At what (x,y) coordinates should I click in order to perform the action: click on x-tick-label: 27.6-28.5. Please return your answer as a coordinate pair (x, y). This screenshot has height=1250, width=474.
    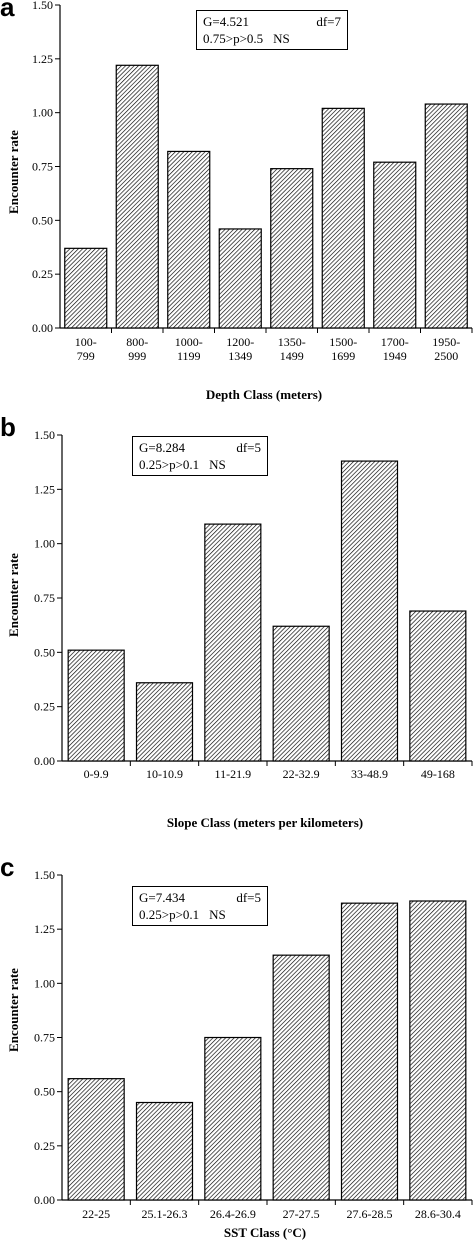
    Looking at the image, I should click on (370, 1214).